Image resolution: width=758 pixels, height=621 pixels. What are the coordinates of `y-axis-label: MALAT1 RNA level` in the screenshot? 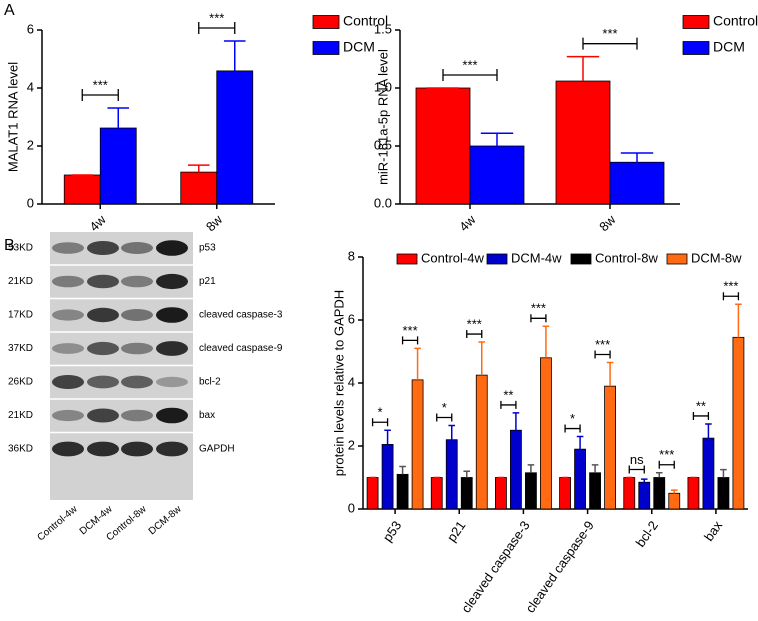 It's located at (12, 117).